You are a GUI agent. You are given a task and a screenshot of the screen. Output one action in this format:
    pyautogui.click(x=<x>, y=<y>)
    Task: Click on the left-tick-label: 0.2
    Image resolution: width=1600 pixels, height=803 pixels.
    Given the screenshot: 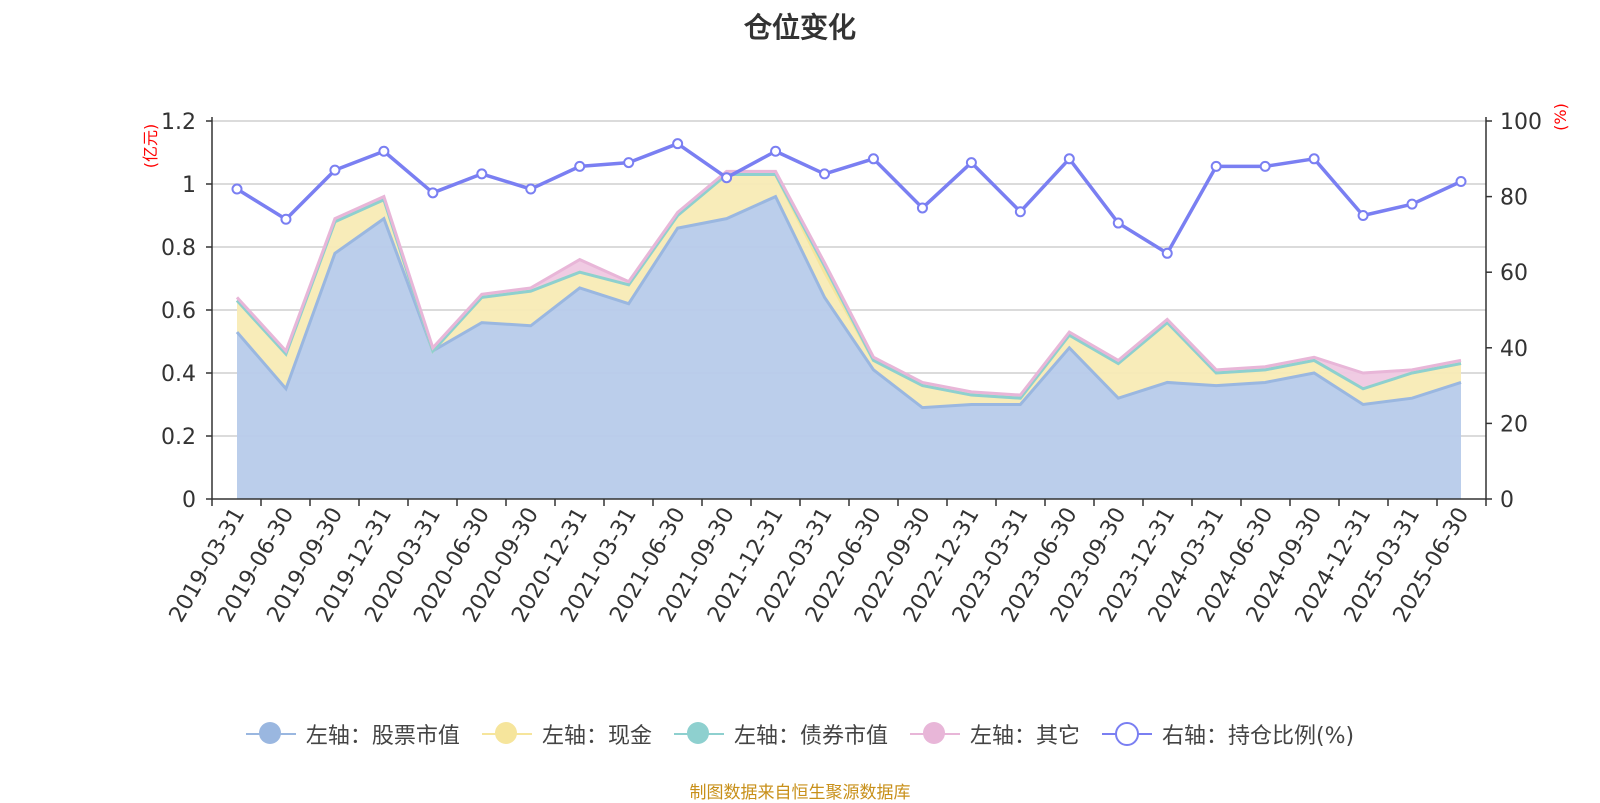 What is the action you would take?
    pyautogui.click(x=178, y=437)
    